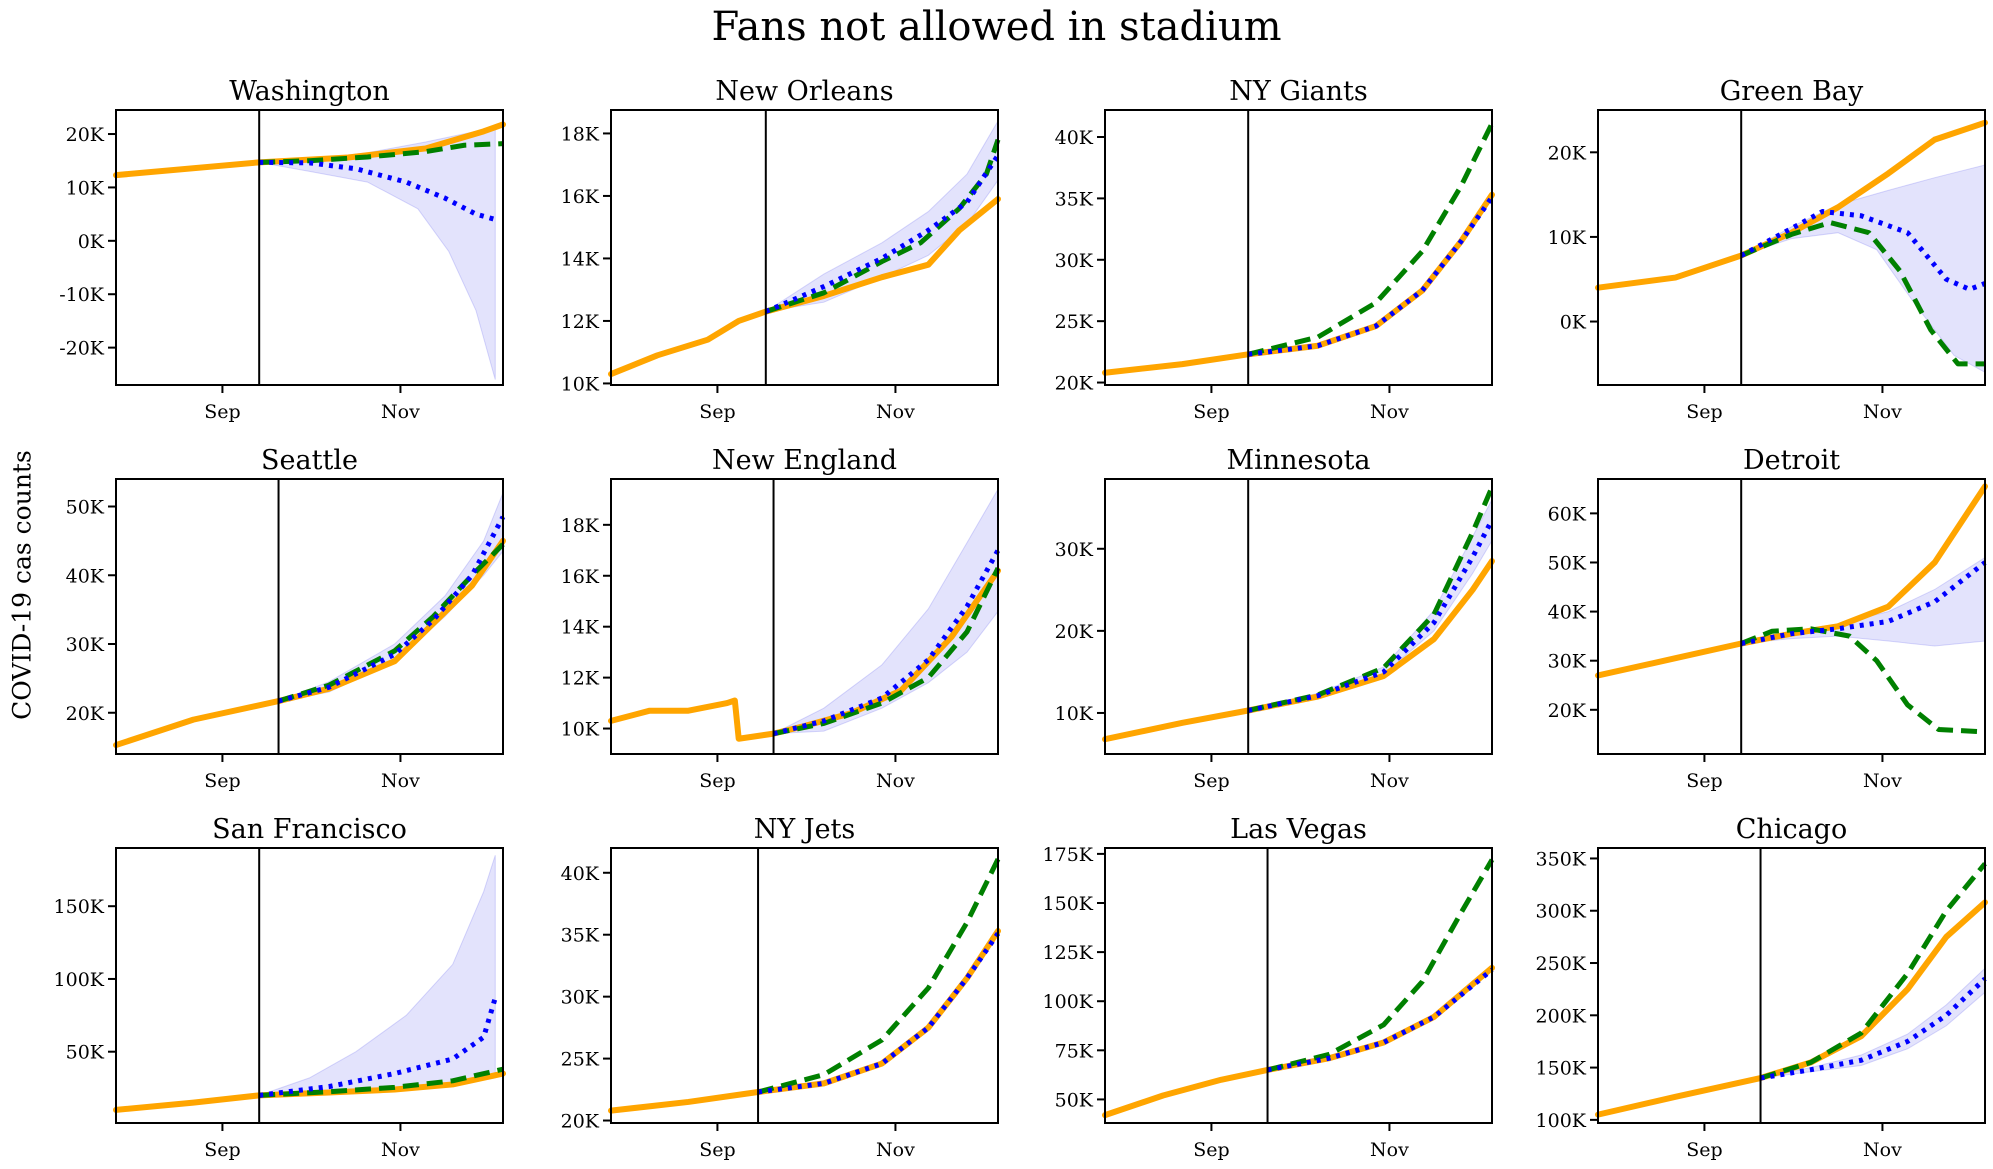 Image resolution: width=1993 pixels, height=1169 pixels. I want to click on subplot-6: Minnesota 10K 20K 30K Sep Nov, so click(1275, 618).